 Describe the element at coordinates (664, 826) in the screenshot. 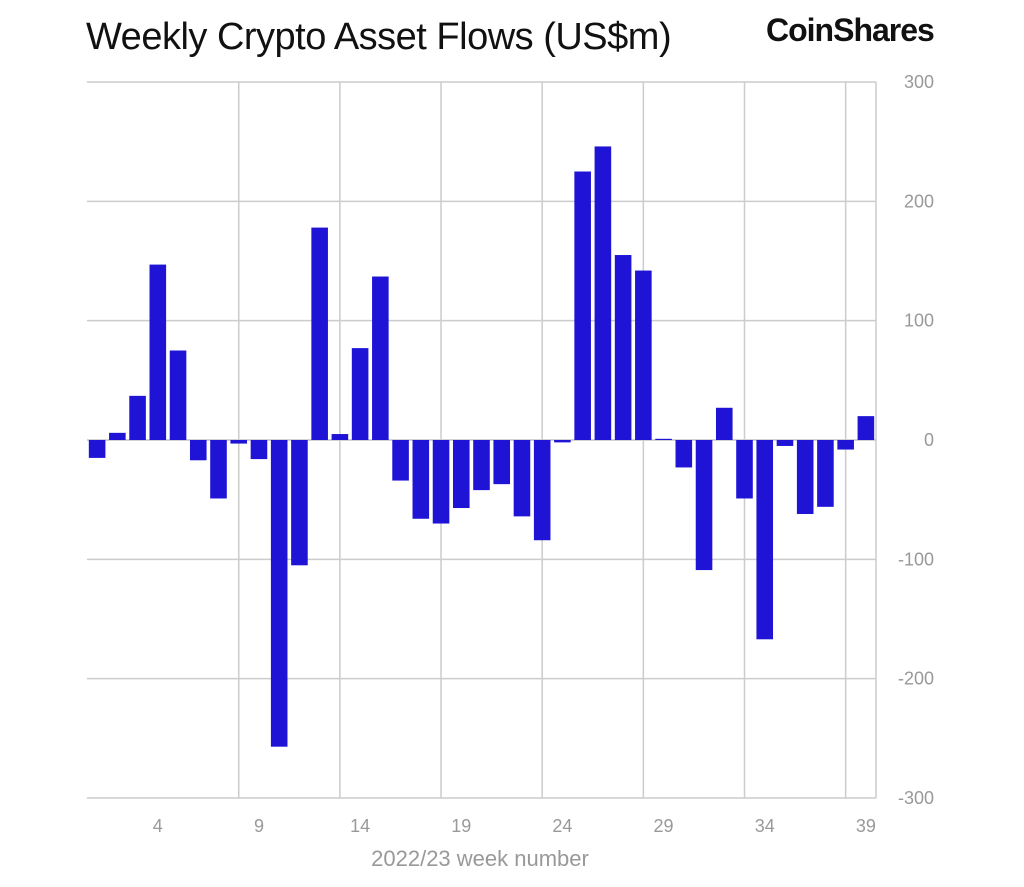

I see `x-tick-label: 29` at that location.